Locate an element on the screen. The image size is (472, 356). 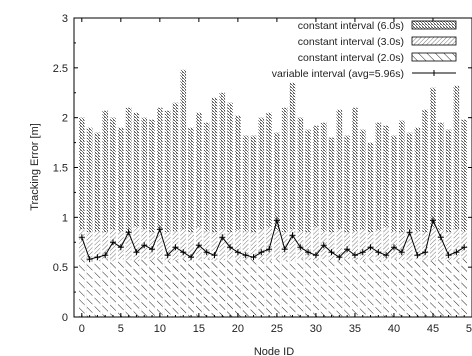
legend-label-3s: constant interval (3.0s) is located at coordinates (351, 42).